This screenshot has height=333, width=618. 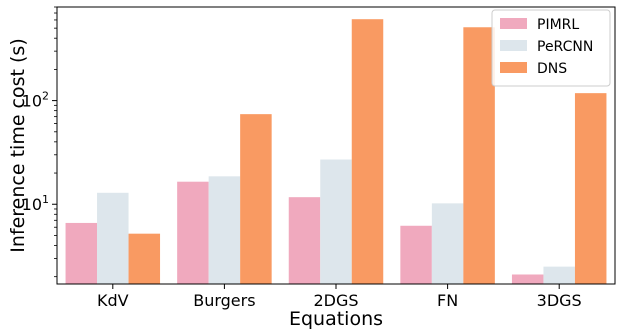 What do you see at coordinates (513, 23) in the screenshot?
I see `legend-swatch-pimrl` at bounding box center [513, 23].